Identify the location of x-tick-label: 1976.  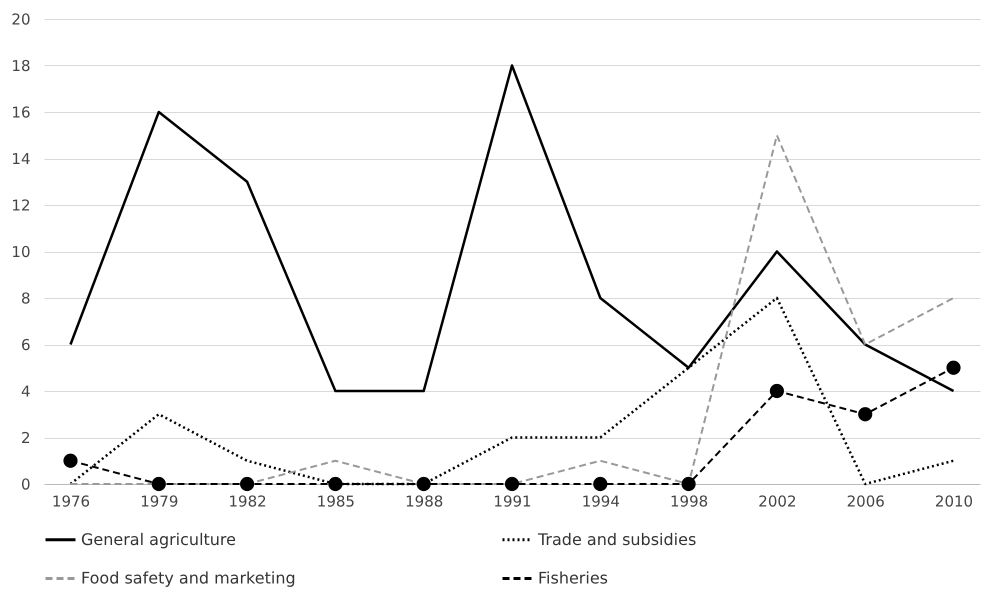
(71, 501).